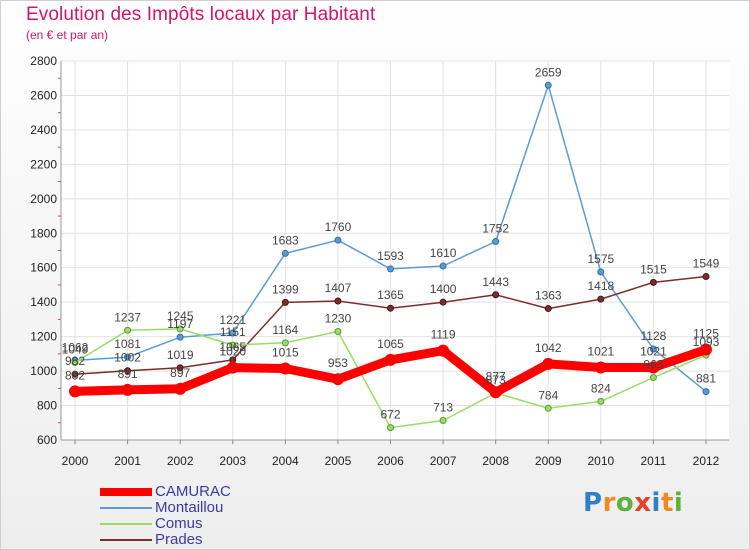 This screenshot has height=550, width=750. I want to click on data-label-comus: 824, so click(601, 388).